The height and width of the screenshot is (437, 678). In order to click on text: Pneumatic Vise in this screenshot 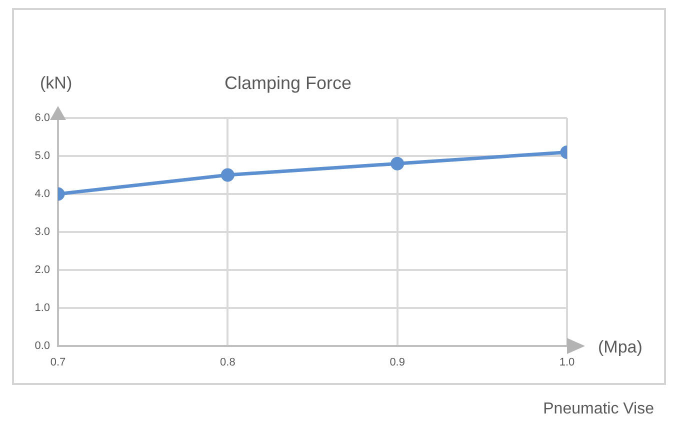, I will do `click(598, 409)`.